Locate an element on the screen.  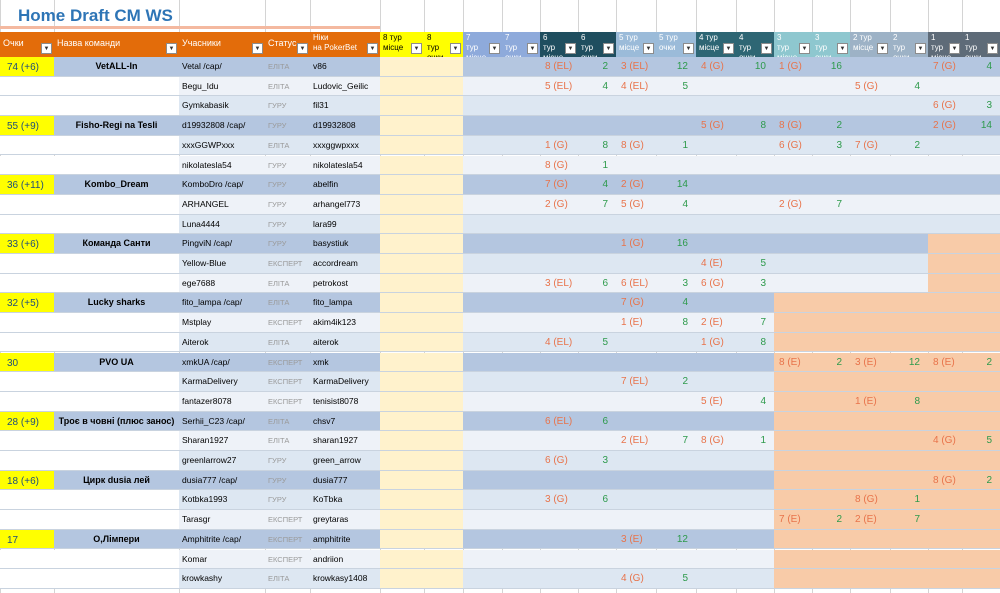
member-status: ЕЛІТА is located at coordinates (279, 421).